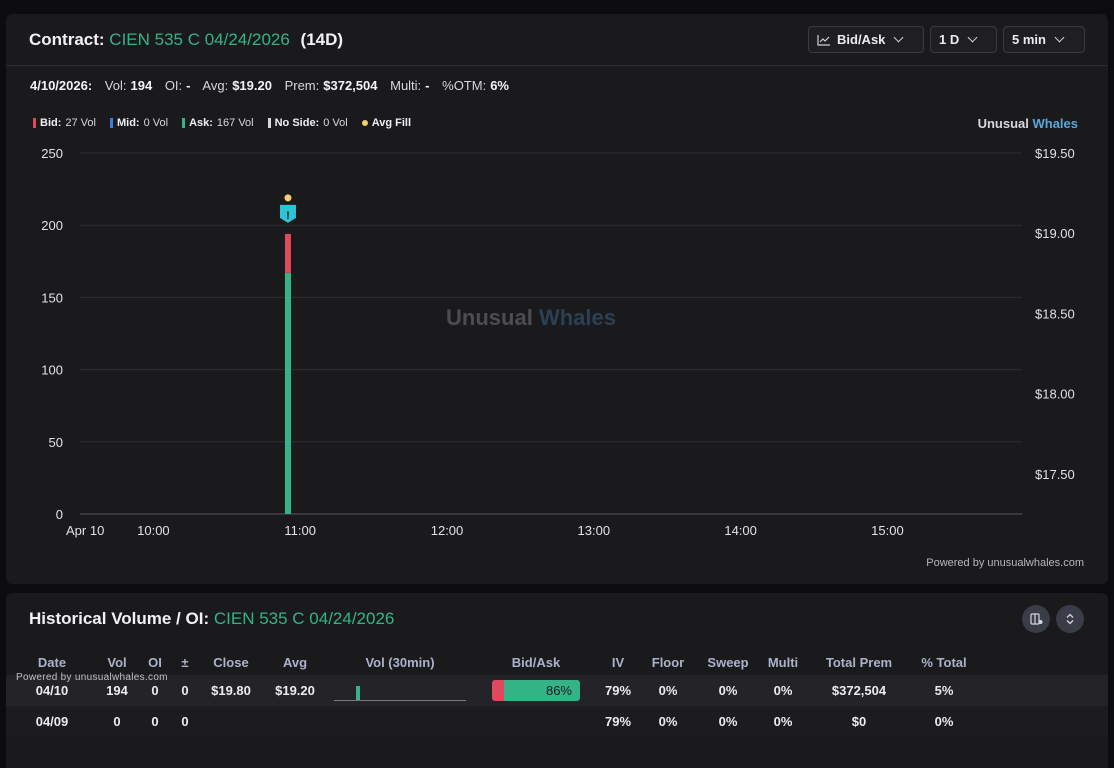 The height and width of the screenshot is (768, 1114). What do you see at coordinates (1036, 619) in the screenshot?
I see `columns-settings-button` at bounding box center [1036, 619].